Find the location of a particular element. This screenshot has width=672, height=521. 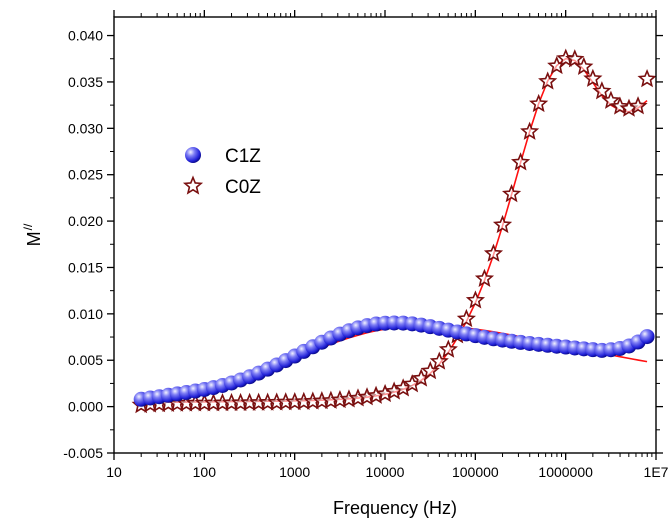

x-tick-label: 100 is located at coordinates (205, 472).